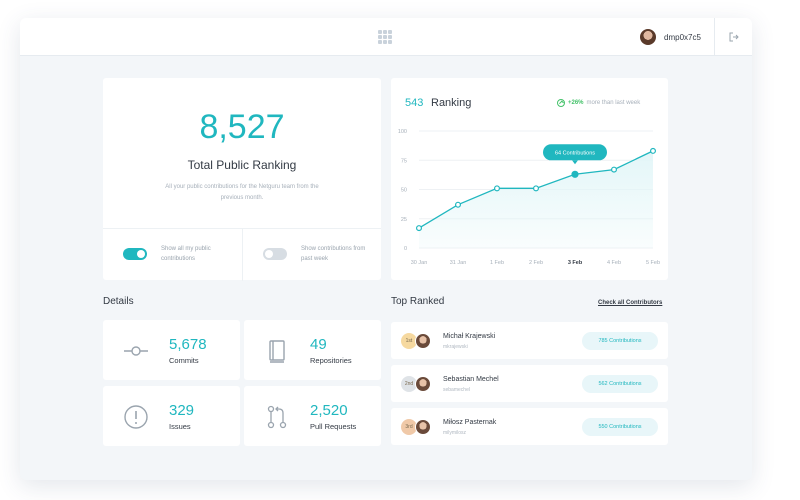 The width and height of the screenshot is (800, 500). Describe the element at coordinates (404, 161) in the screenshot. I see `y-tick-label: 75` at that location.